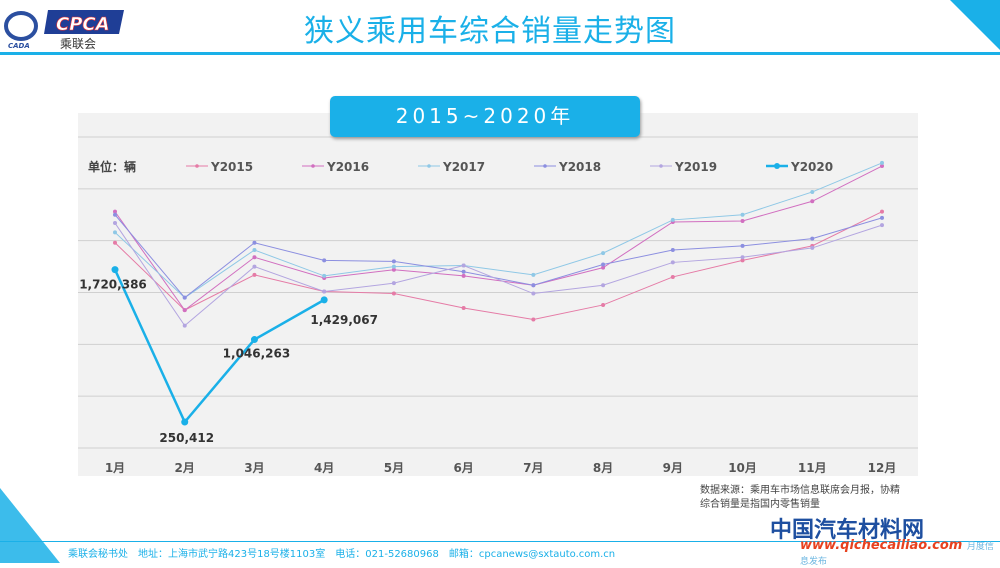  What do you see at coordinates (847, 530) in the screenshot?
I see `watermark-title: 中国汽车材料网` at bounding box center [847, 530].